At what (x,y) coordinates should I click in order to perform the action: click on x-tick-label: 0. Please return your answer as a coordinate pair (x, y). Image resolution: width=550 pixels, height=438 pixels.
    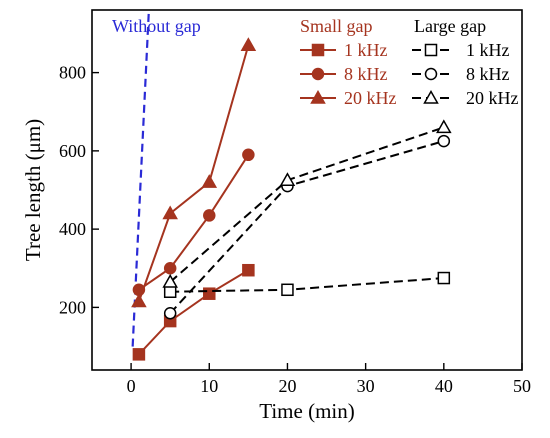
    Looking at the image, I should click on (131, 386).